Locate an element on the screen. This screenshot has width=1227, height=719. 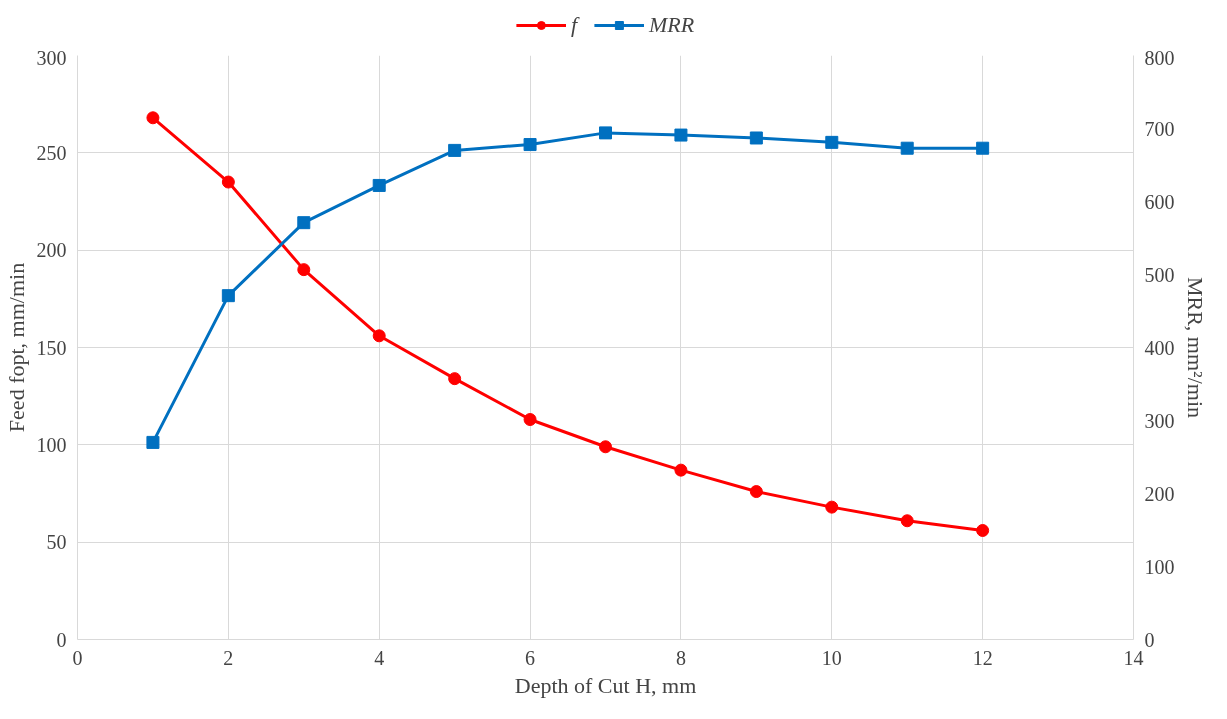
y-tick-label: 300 is located at coordinates (51, 57).